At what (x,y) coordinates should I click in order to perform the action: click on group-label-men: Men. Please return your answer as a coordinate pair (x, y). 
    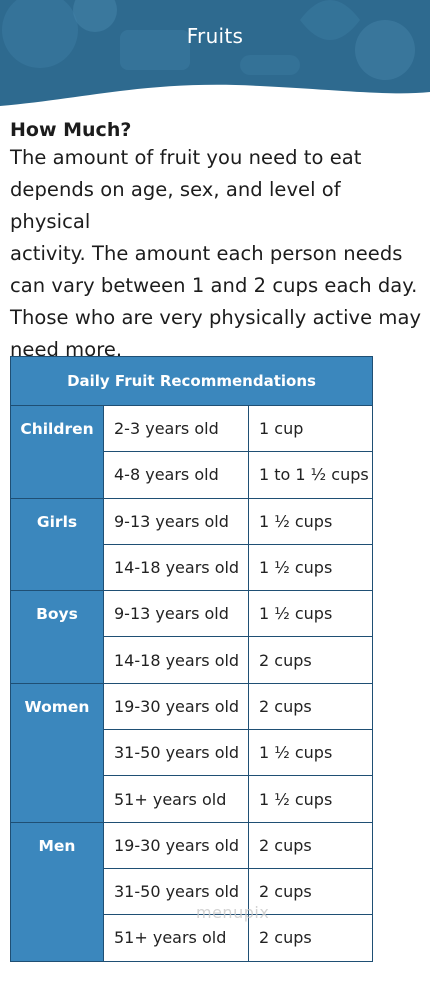
    Looking at the image, I should click on (57, 891).